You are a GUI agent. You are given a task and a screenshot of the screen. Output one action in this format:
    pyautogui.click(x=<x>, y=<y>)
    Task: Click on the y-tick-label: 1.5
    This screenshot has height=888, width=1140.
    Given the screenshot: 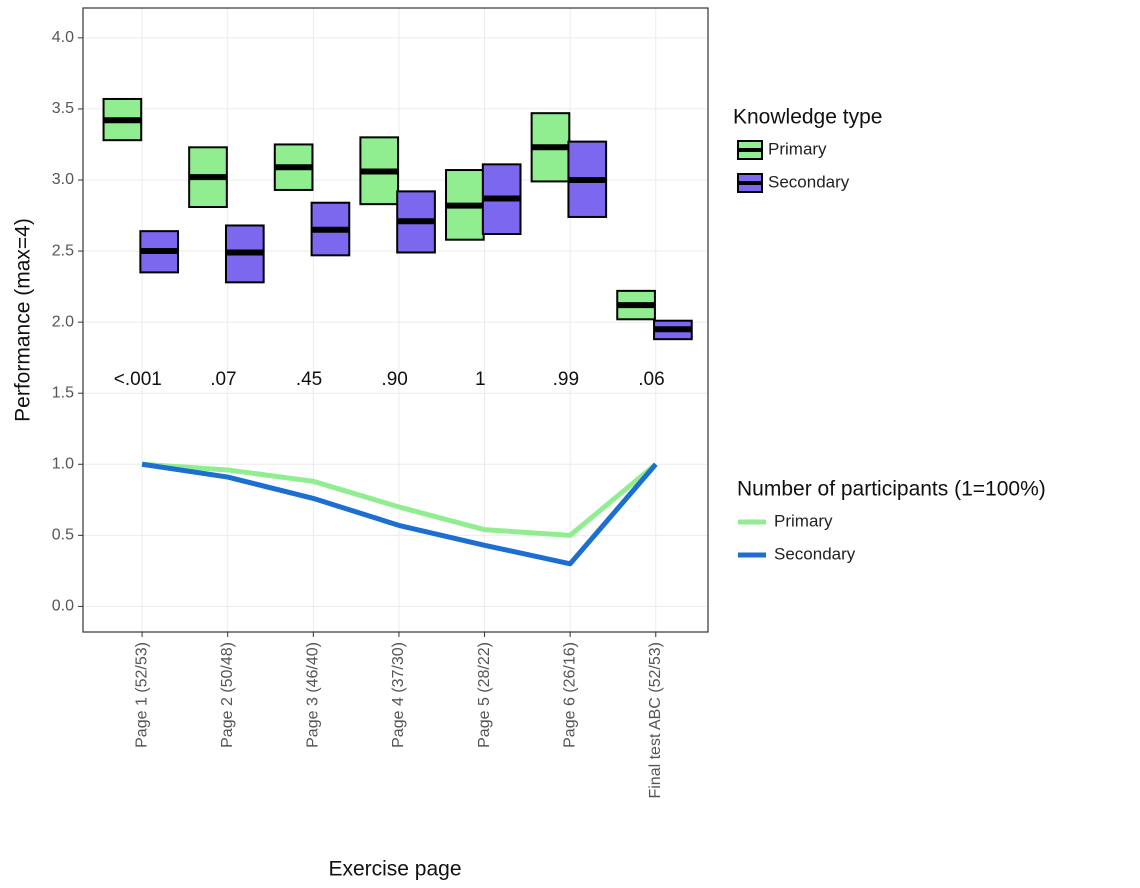 What is the action you would take?
    pyautogui.click(x=63, y=392)
    